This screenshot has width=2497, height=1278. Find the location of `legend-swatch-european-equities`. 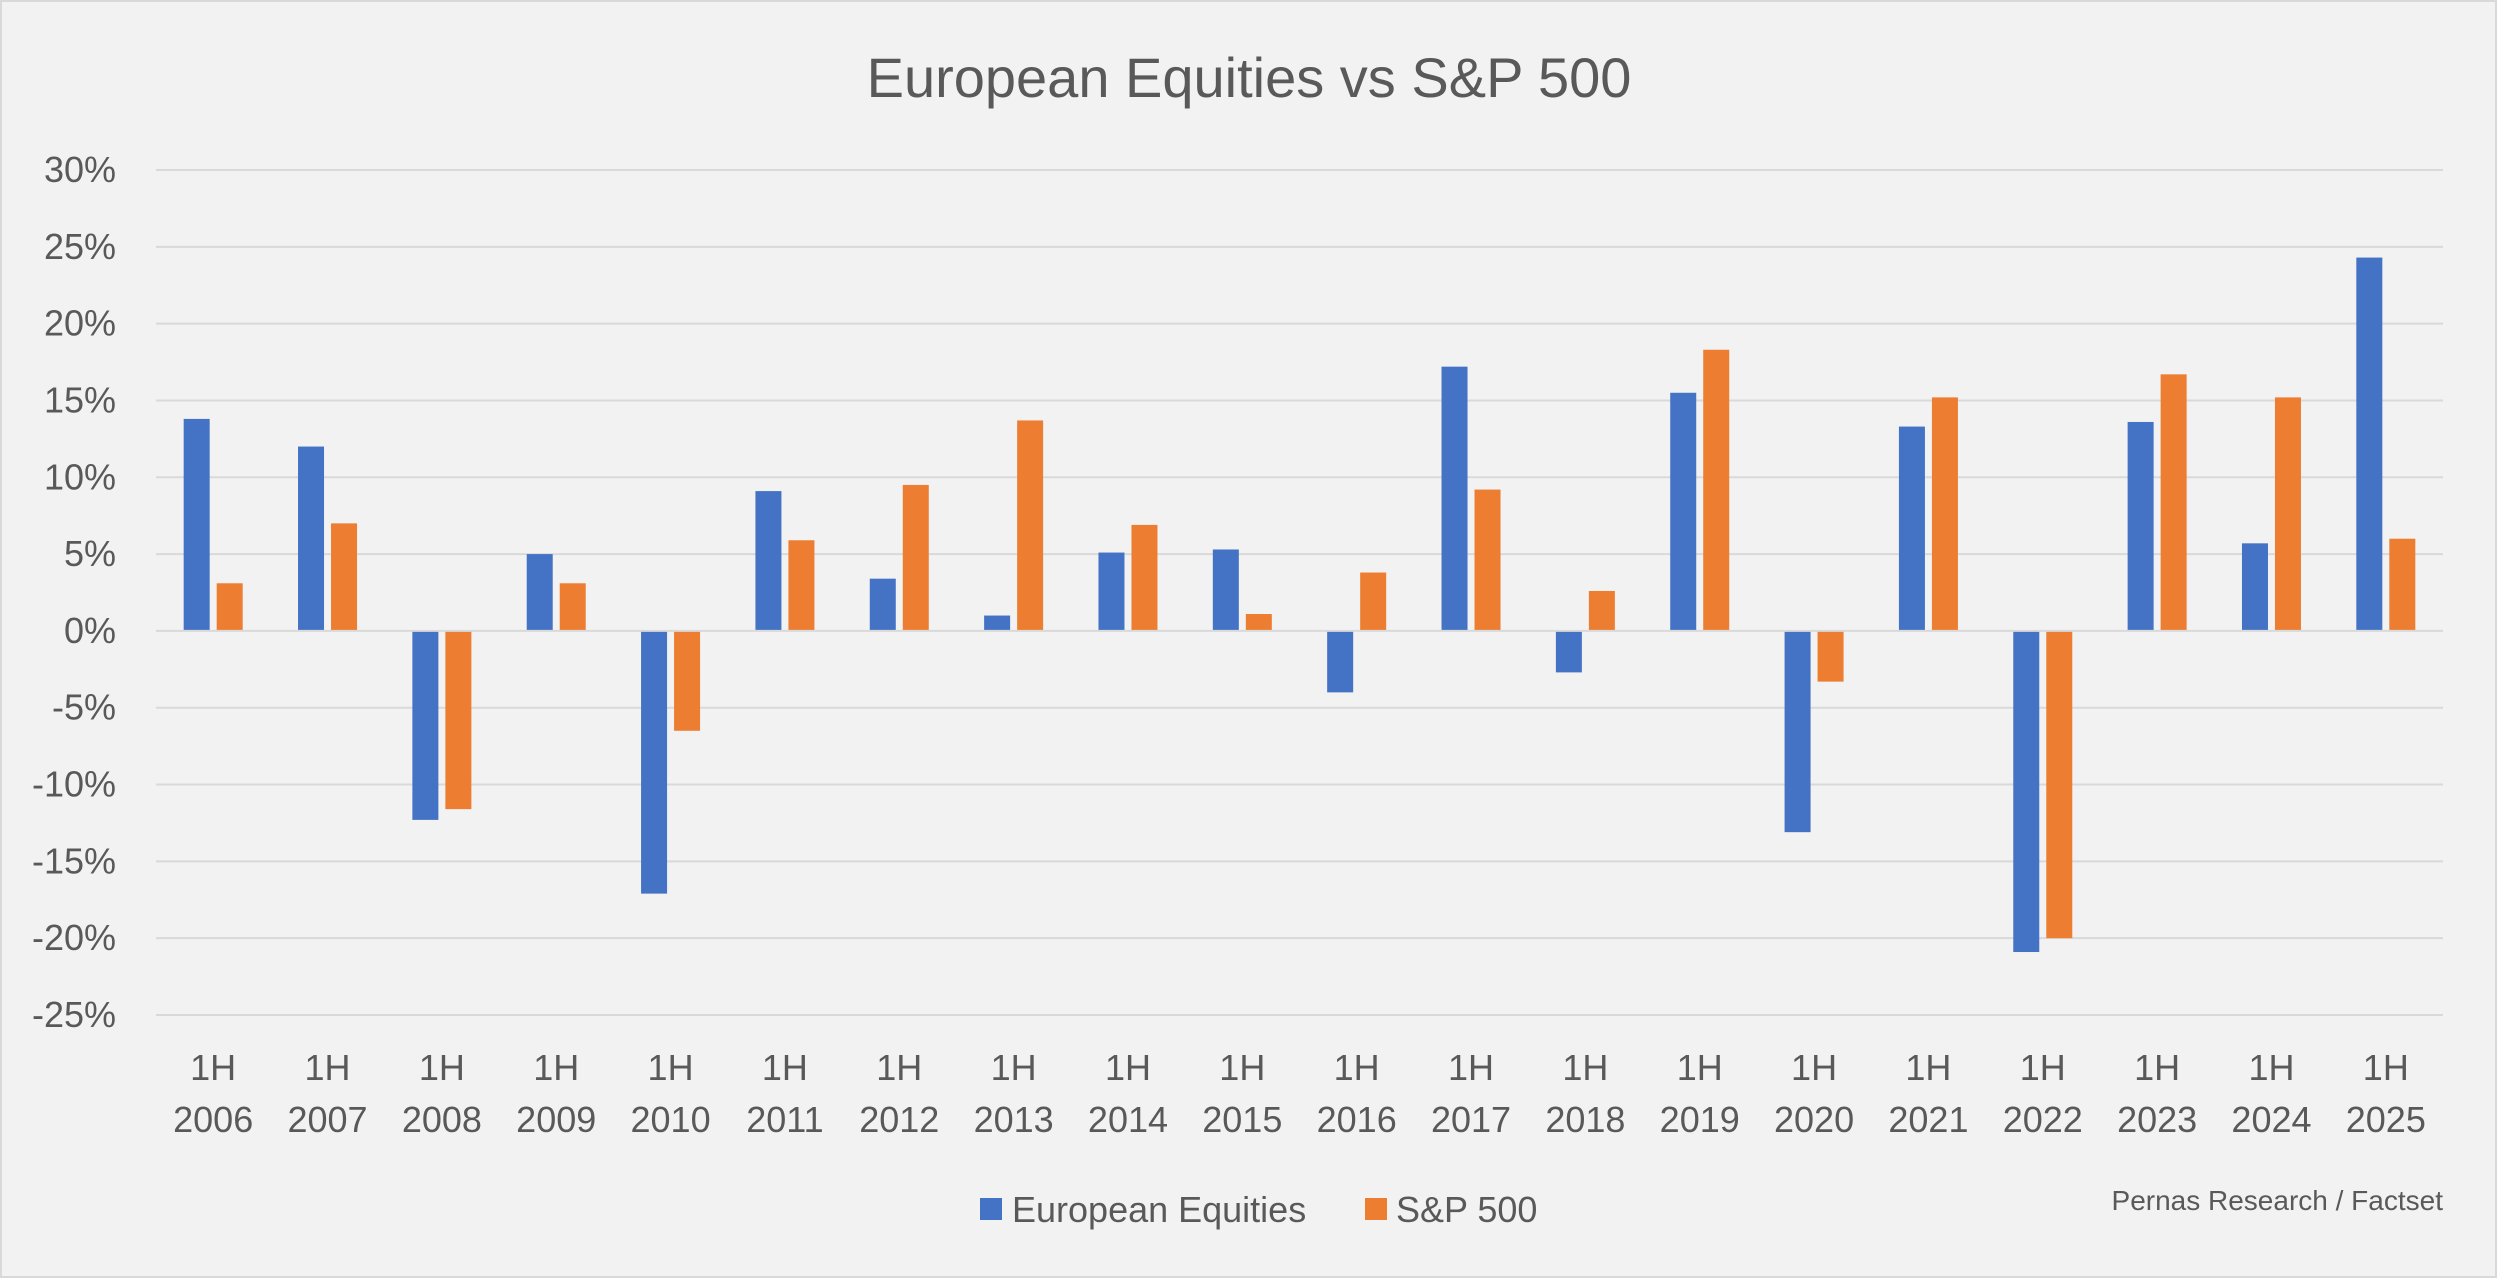

legend-swatch-european-equities is located at coordinates (991, 1209).